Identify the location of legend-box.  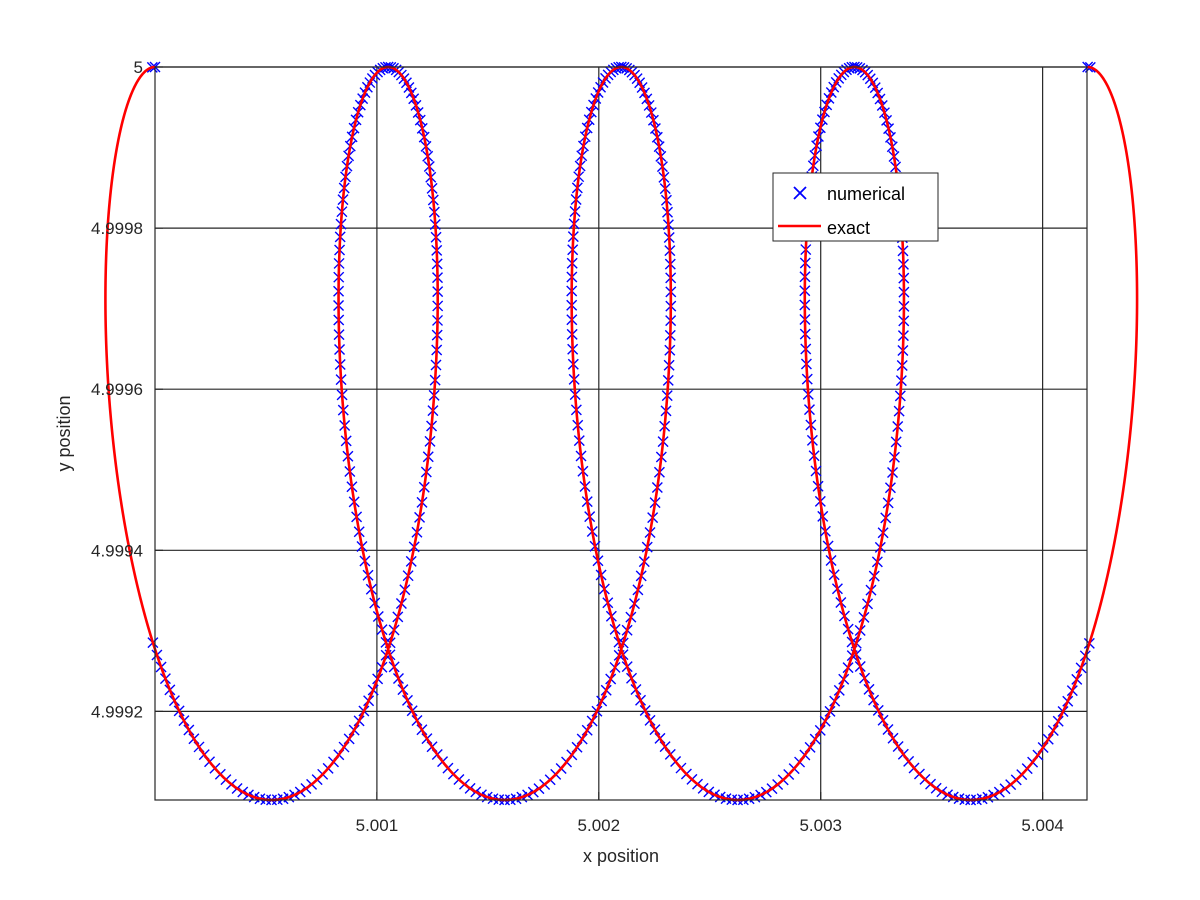
(855, 207).